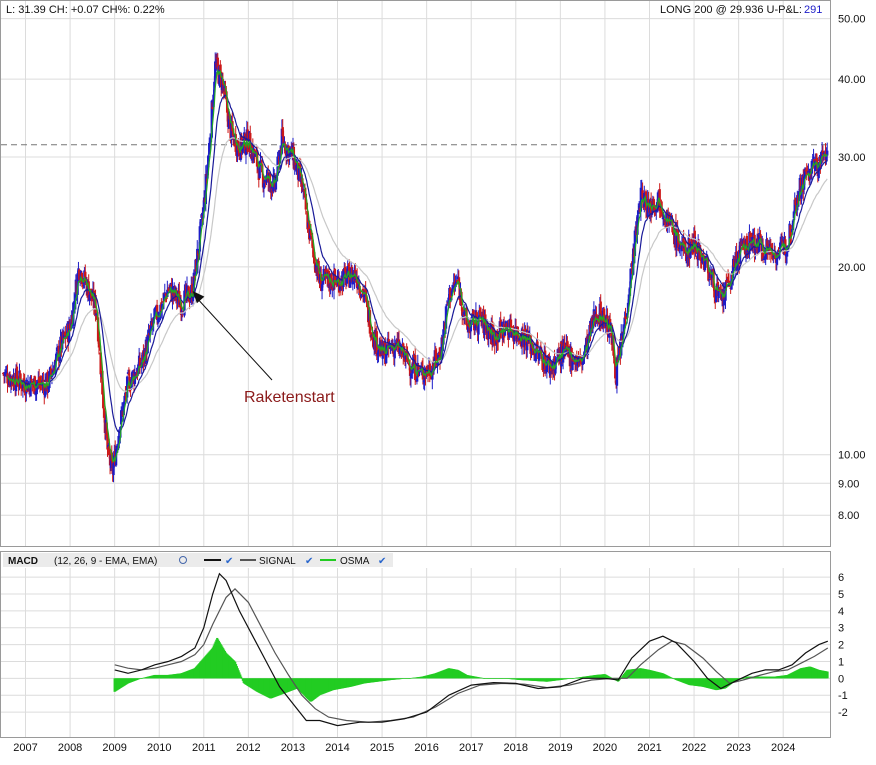  What do you see at coordinates (426, 748) in the screenshot?
I see `x-tick-label: 2016` at bounding box center [426, 748].